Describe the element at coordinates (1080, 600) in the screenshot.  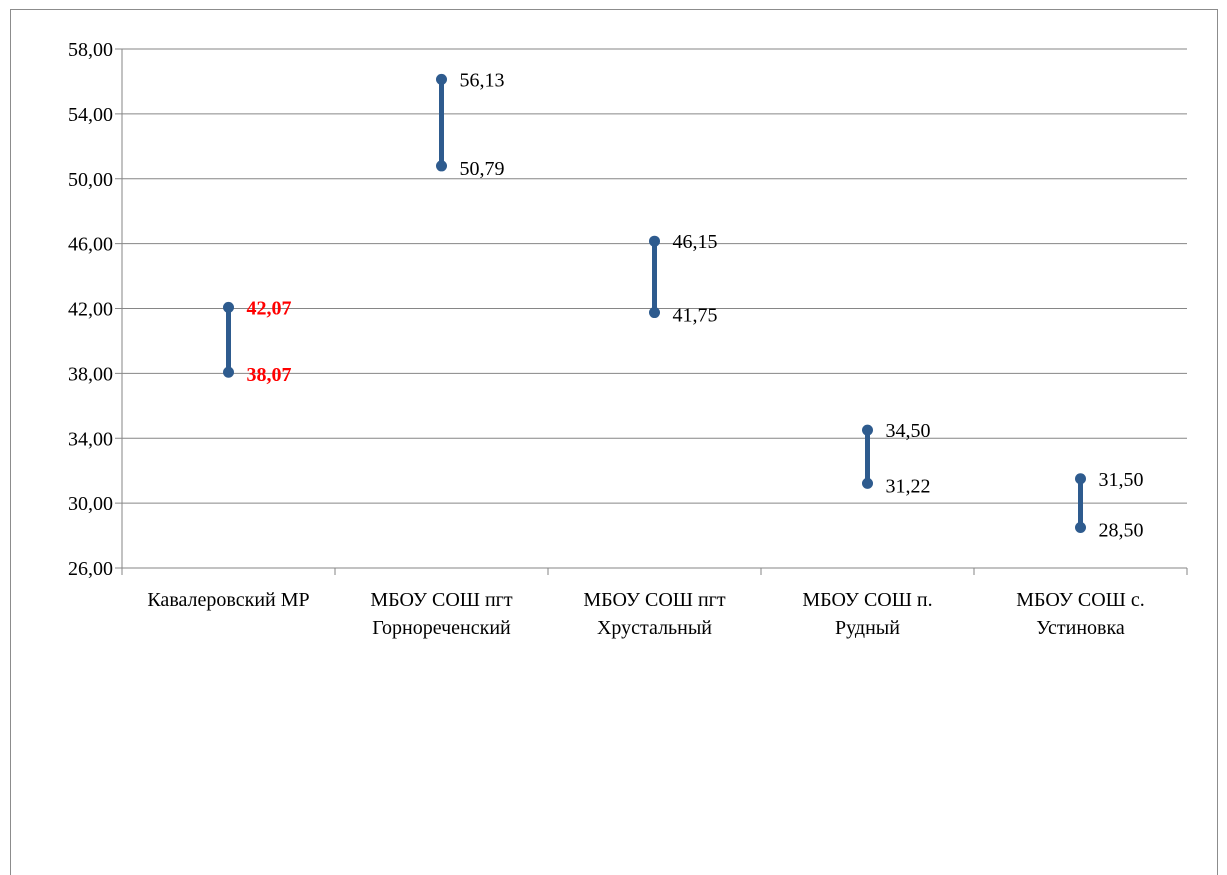
I see `x-category-label: МБОУ СОШ с.` at that location.